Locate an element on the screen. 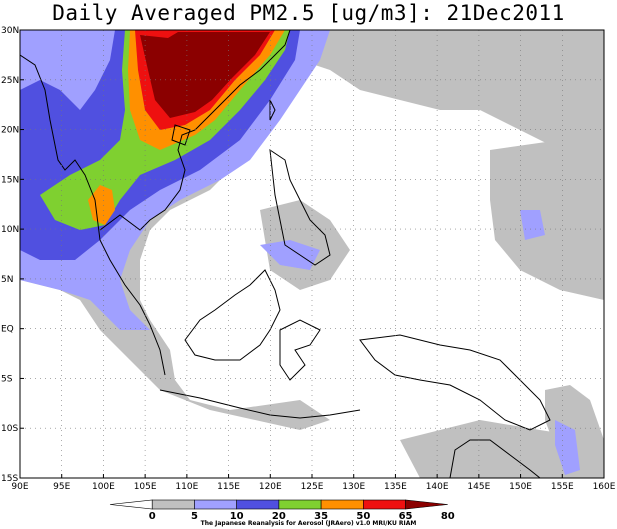 The image size is (617, 529). lat-label: 25N is located at coordinates (10, 81).